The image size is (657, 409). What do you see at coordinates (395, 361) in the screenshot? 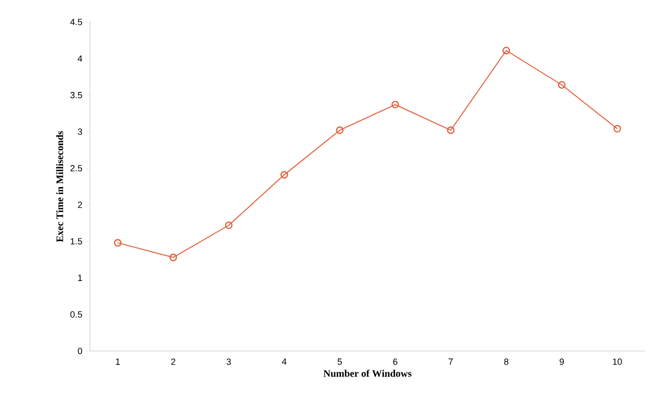
I see `x-tick-label: 6` at bounding box center [395, 361].